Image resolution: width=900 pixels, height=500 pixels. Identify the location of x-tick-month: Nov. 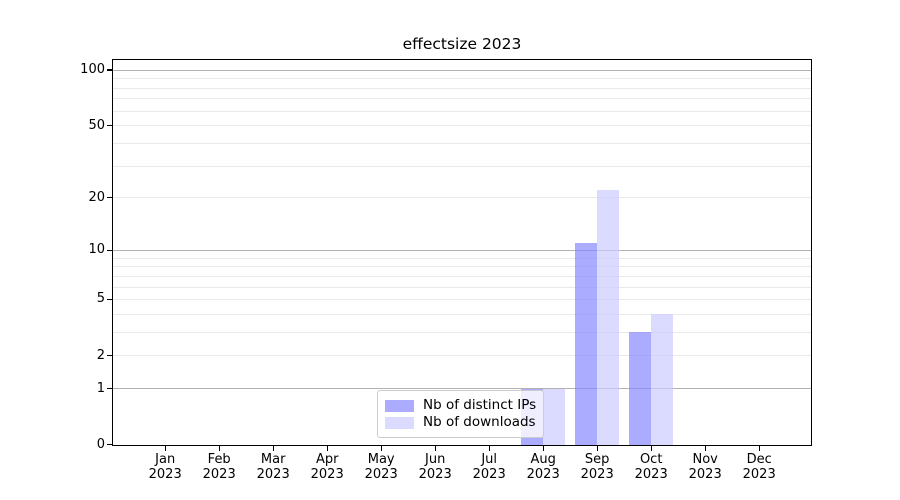
(705, 459).